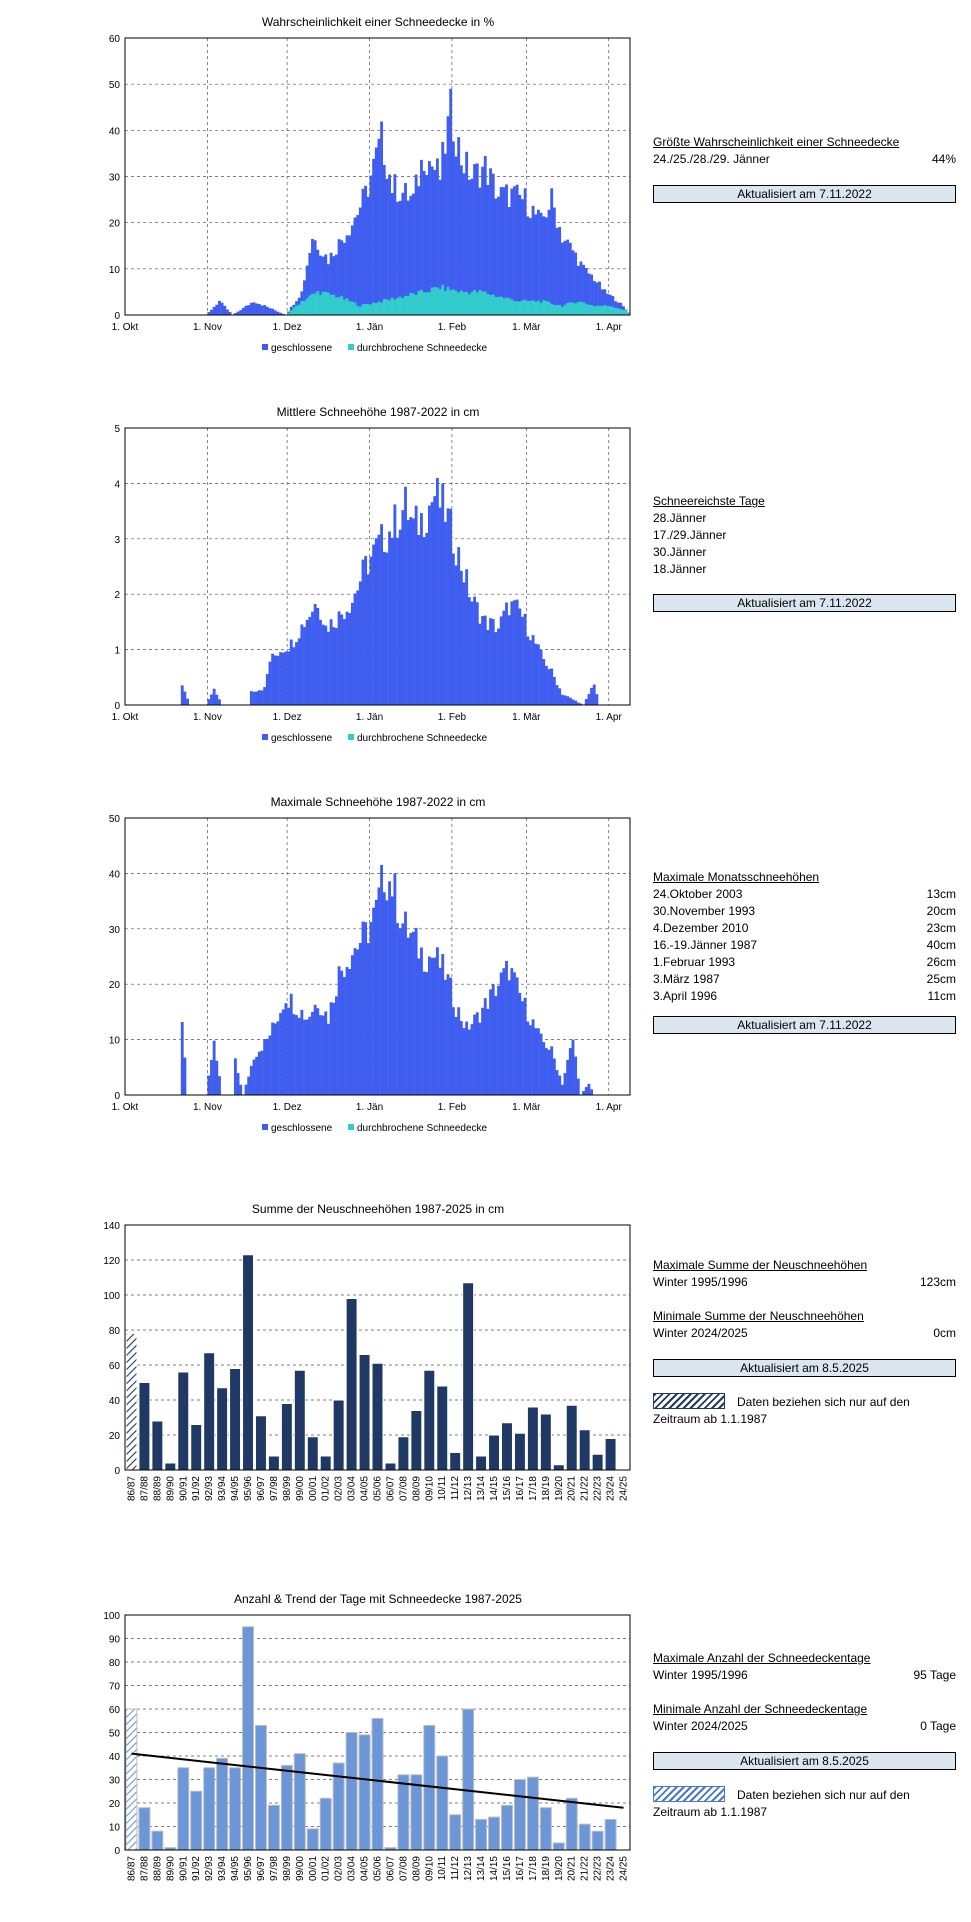 This screenshot has width=971, height=1922. What do you see at coordinates (943, 159) in the screenshot?
I see `side-value: 44%` at bounding box center [943, 159].